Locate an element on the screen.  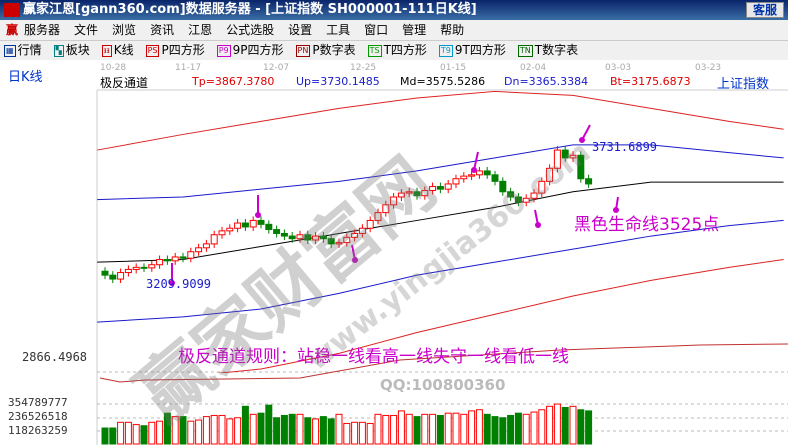
menu-item: 窗口 is located at coordinates (376, 30).